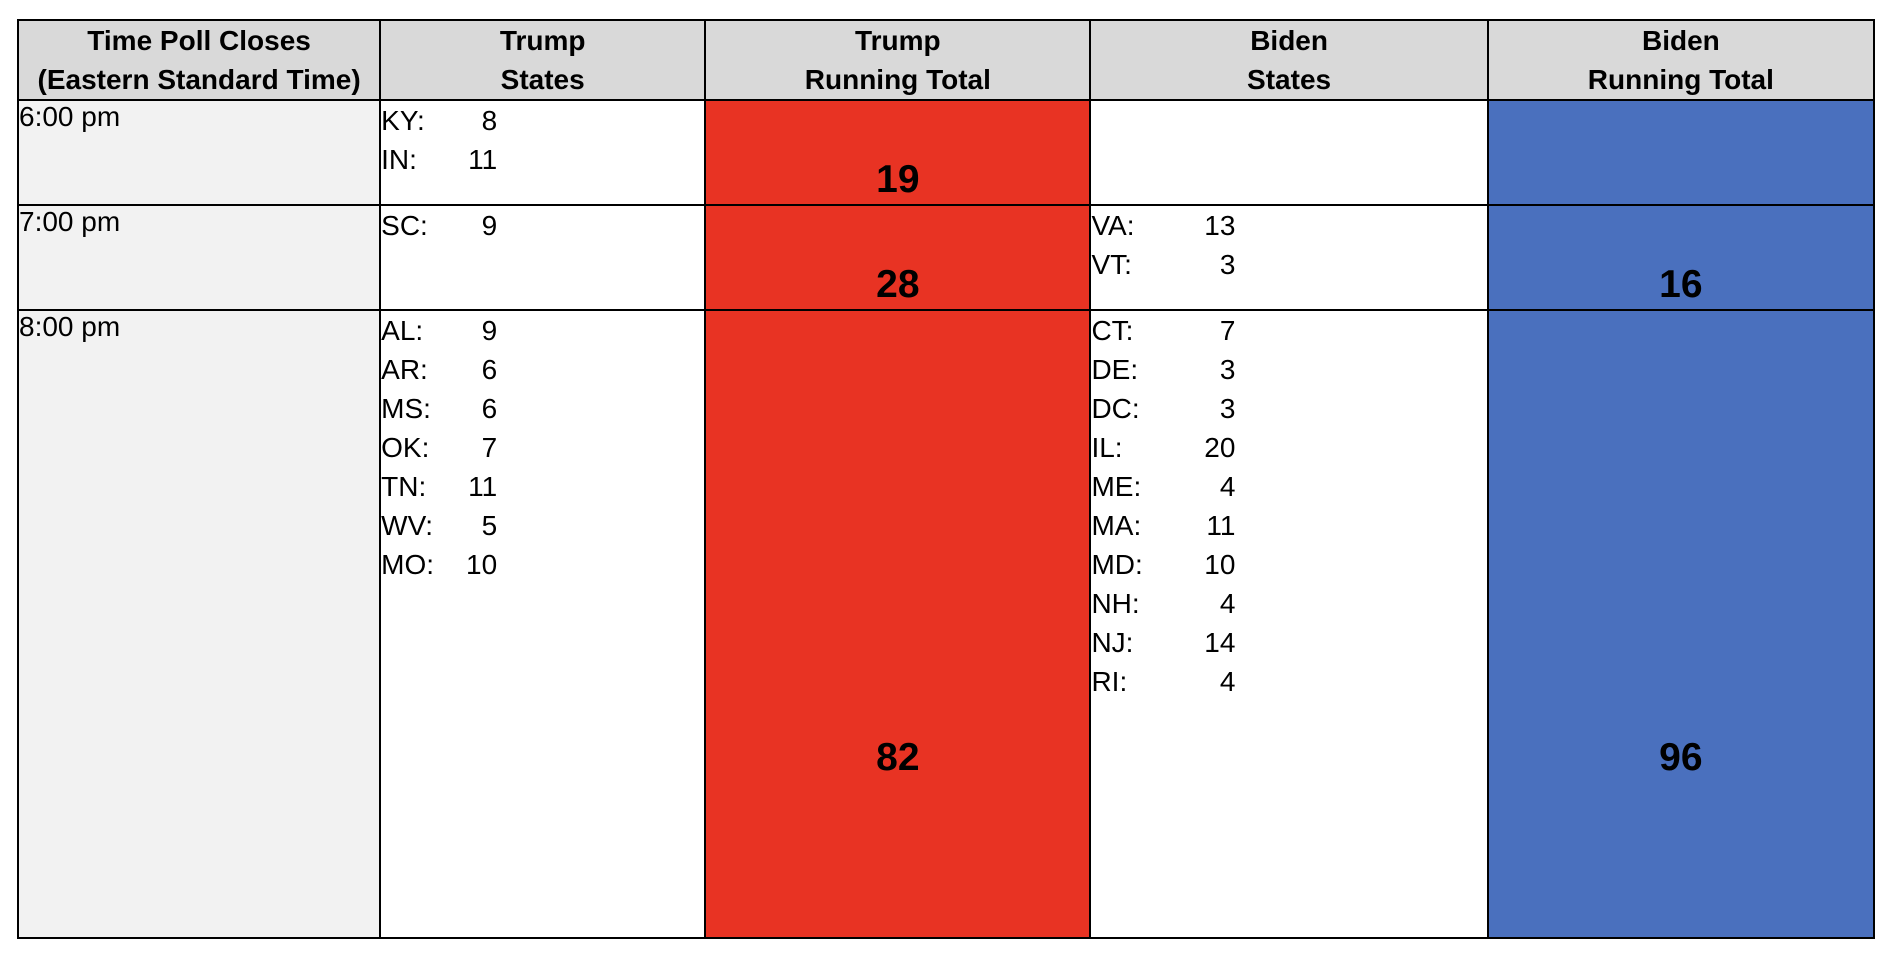 Image resolution: width=1888 pixels, height=958 pixels. I want to click on trump-running-total: 19, so click(898, 152).